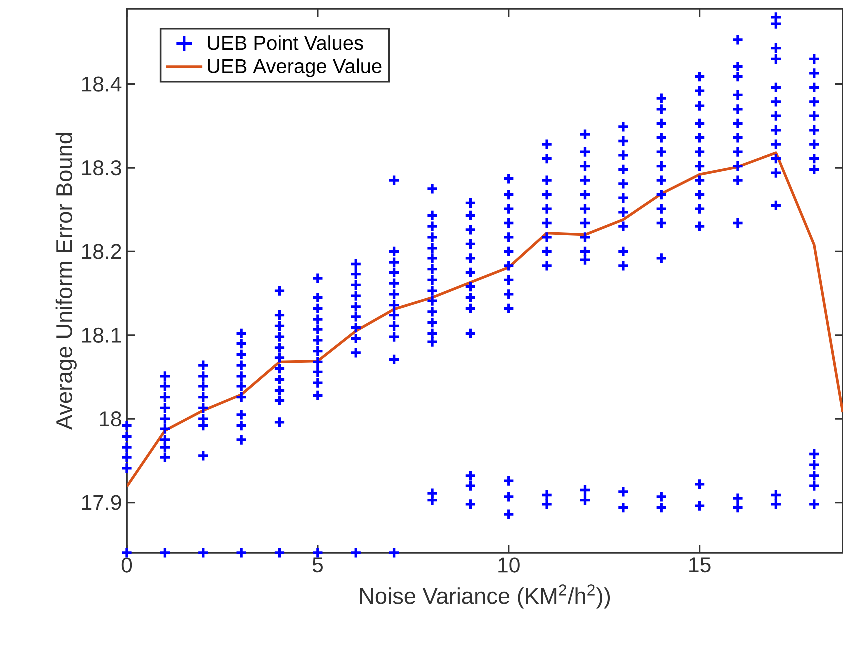 This screenshot has width=843, height=662. Describe the element at coordinates (286, 43) in the screenshot. I see `legend-label: UEB Point Values` at that location.